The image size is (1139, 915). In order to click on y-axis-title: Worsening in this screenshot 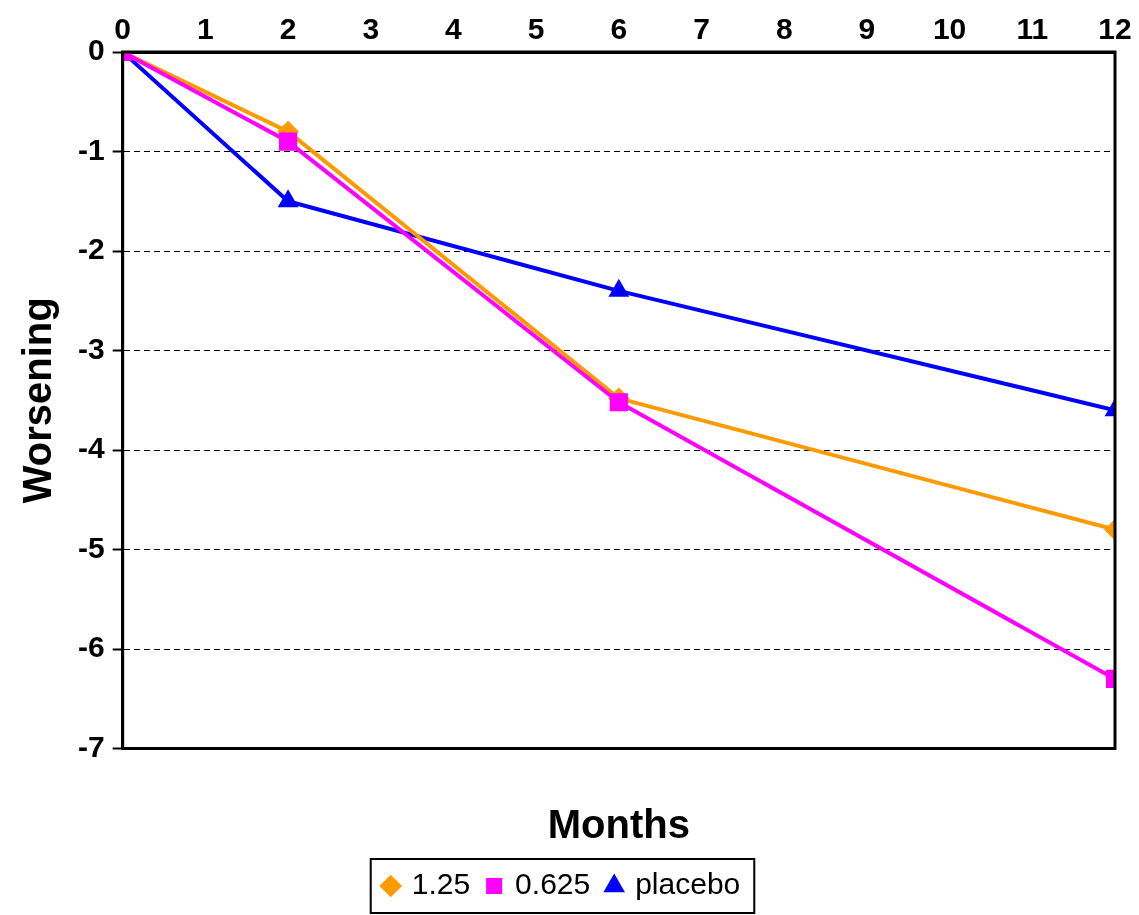, I will do `click(37, 400)`.